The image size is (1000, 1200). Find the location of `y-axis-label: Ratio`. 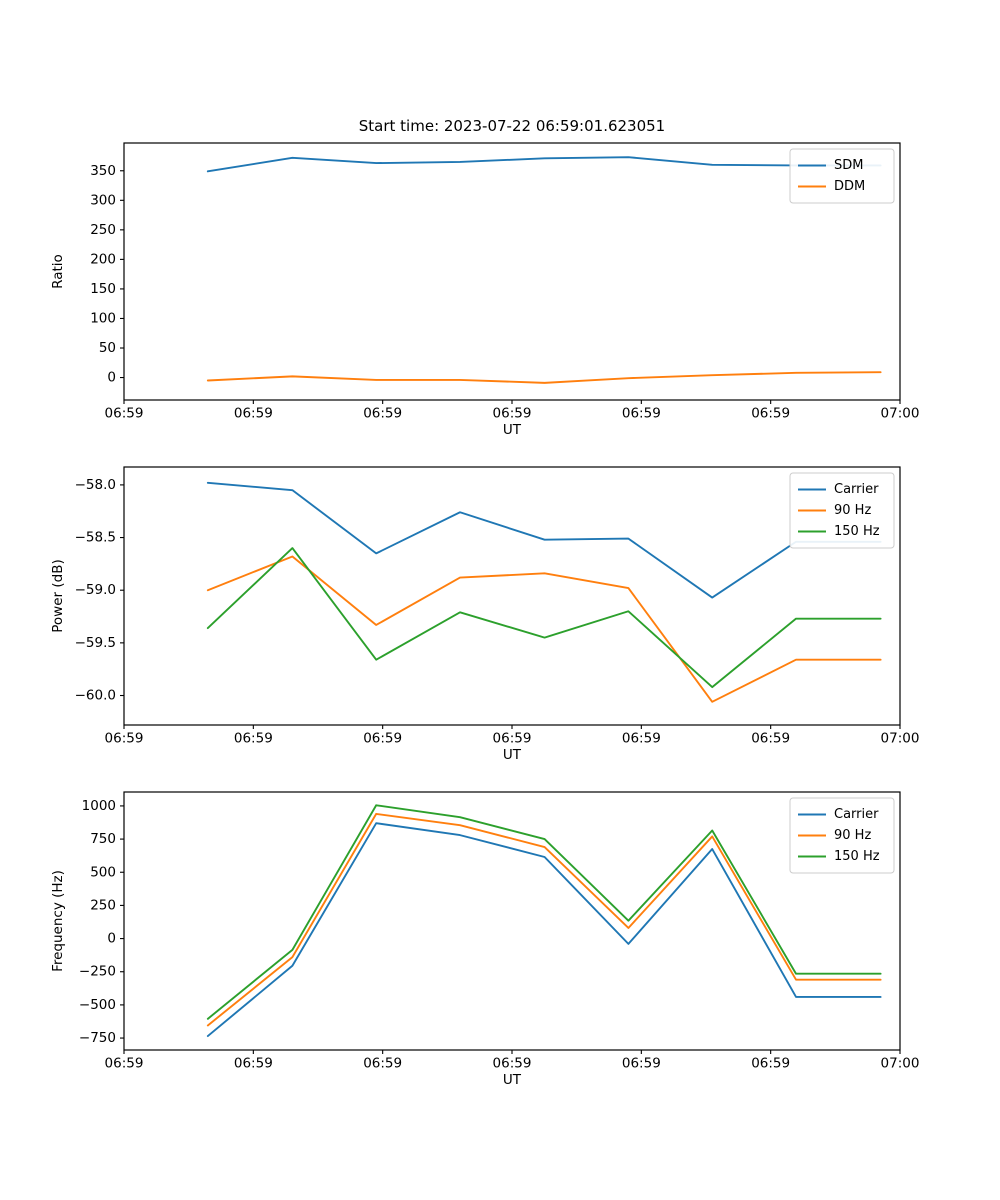

y-axis-label: Ratio is located at coordinates (58, 271).